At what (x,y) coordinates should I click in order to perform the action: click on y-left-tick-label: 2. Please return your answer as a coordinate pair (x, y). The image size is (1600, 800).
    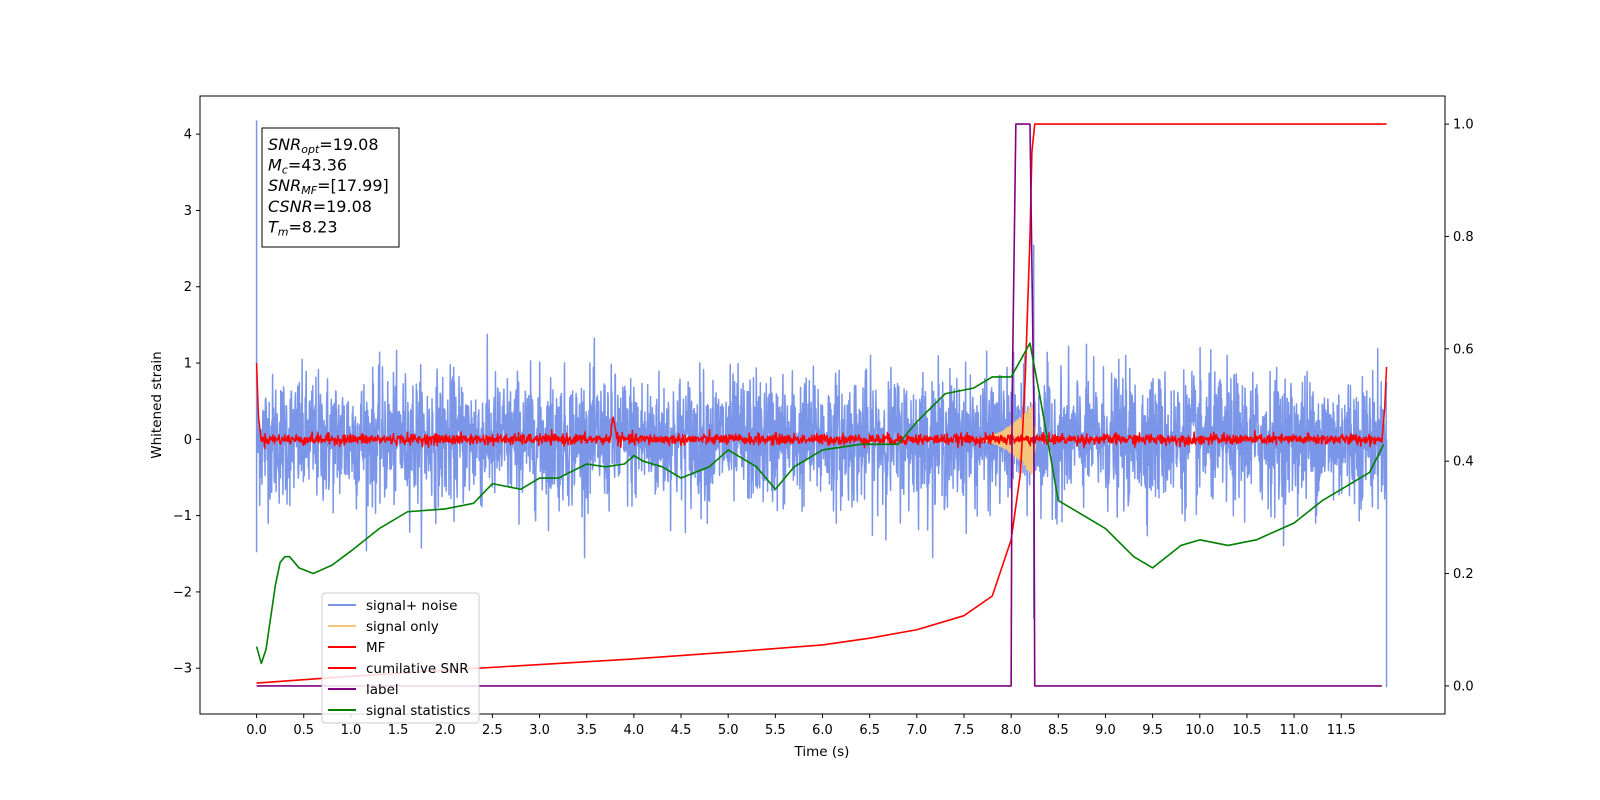
    Looking at the image, I should click on (188, 287).